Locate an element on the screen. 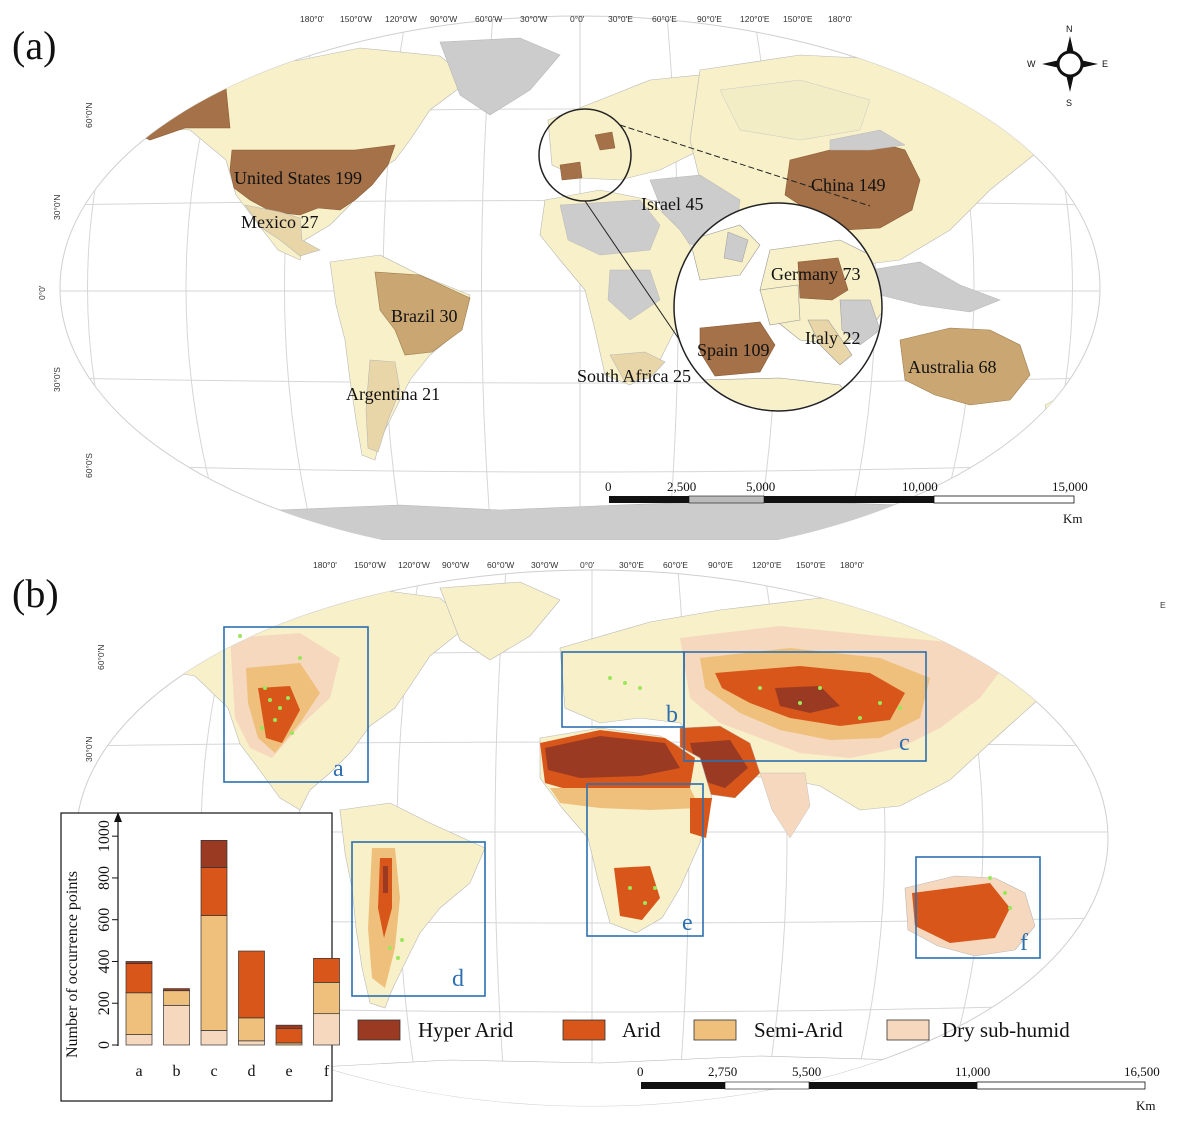  bar-segment-f-semi-arid is located at coordinates (326, 998).